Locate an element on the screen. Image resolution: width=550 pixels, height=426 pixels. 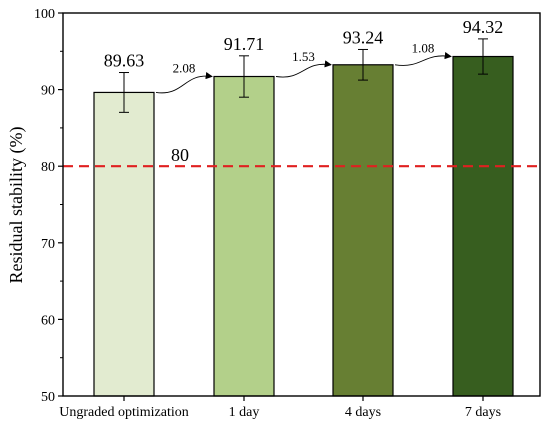
y-tick-label-100: 100 is located at coordinates (44, 14).